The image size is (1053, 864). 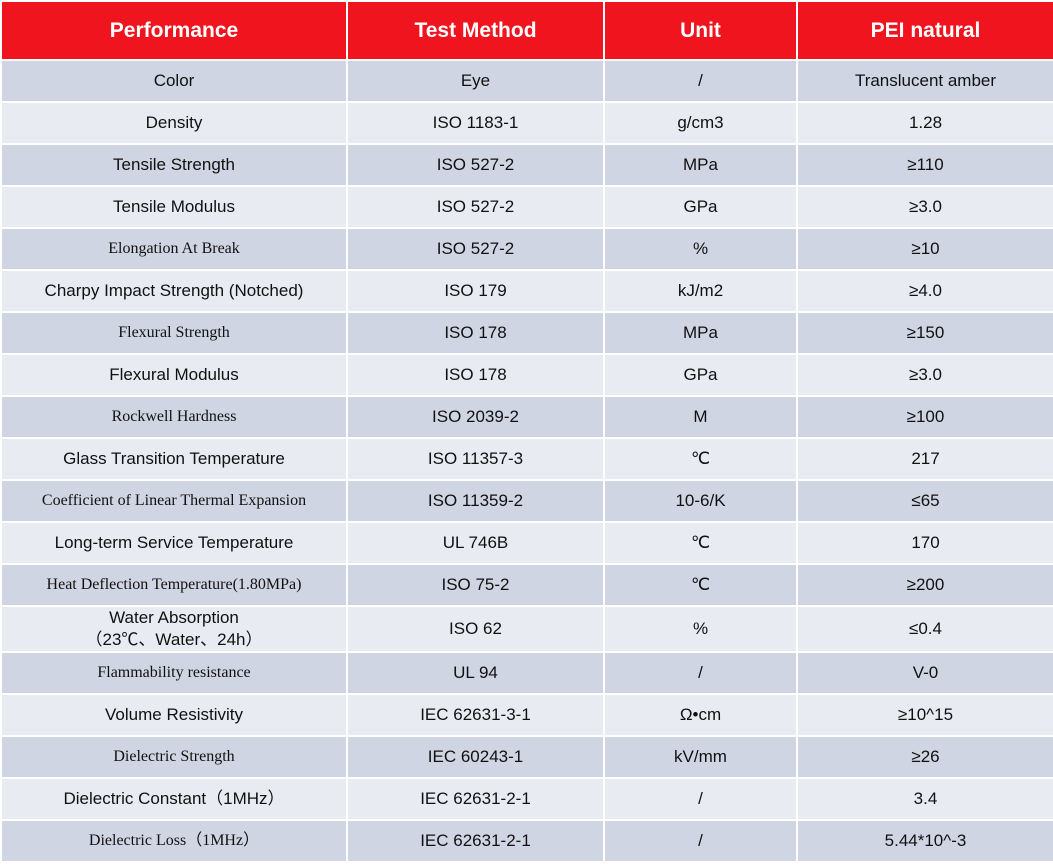 I want to click on value-cell: ISO 11357-3, so click(x=475, y=459).